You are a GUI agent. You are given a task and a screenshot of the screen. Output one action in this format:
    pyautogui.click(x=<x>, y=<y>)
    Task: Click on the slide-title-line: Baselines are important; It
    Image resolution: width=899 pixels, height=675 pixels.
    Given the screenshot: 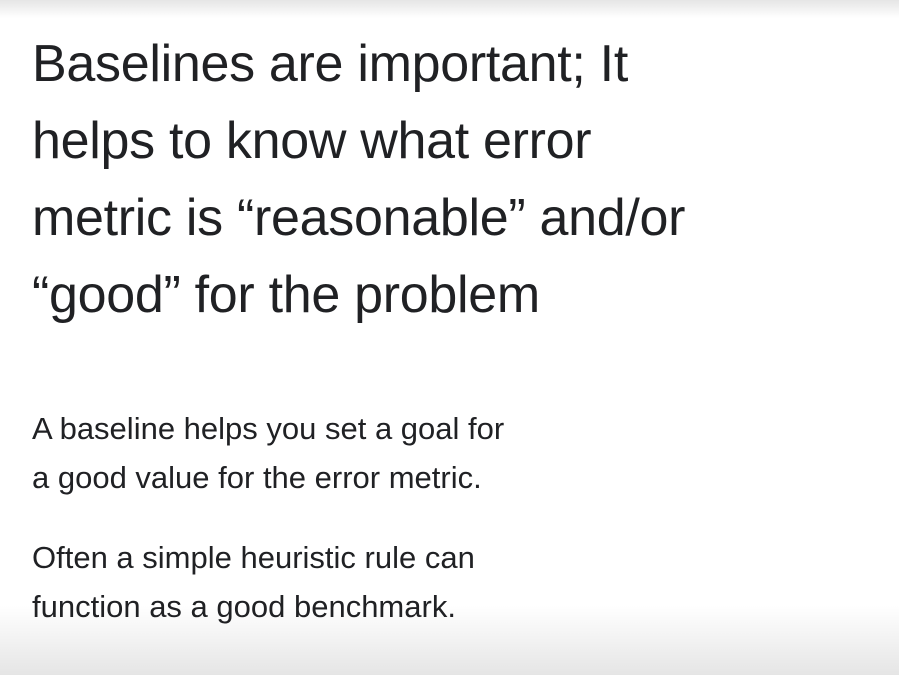 What is the action you would take?
    pyautogui.click(x=330, y=64)
    